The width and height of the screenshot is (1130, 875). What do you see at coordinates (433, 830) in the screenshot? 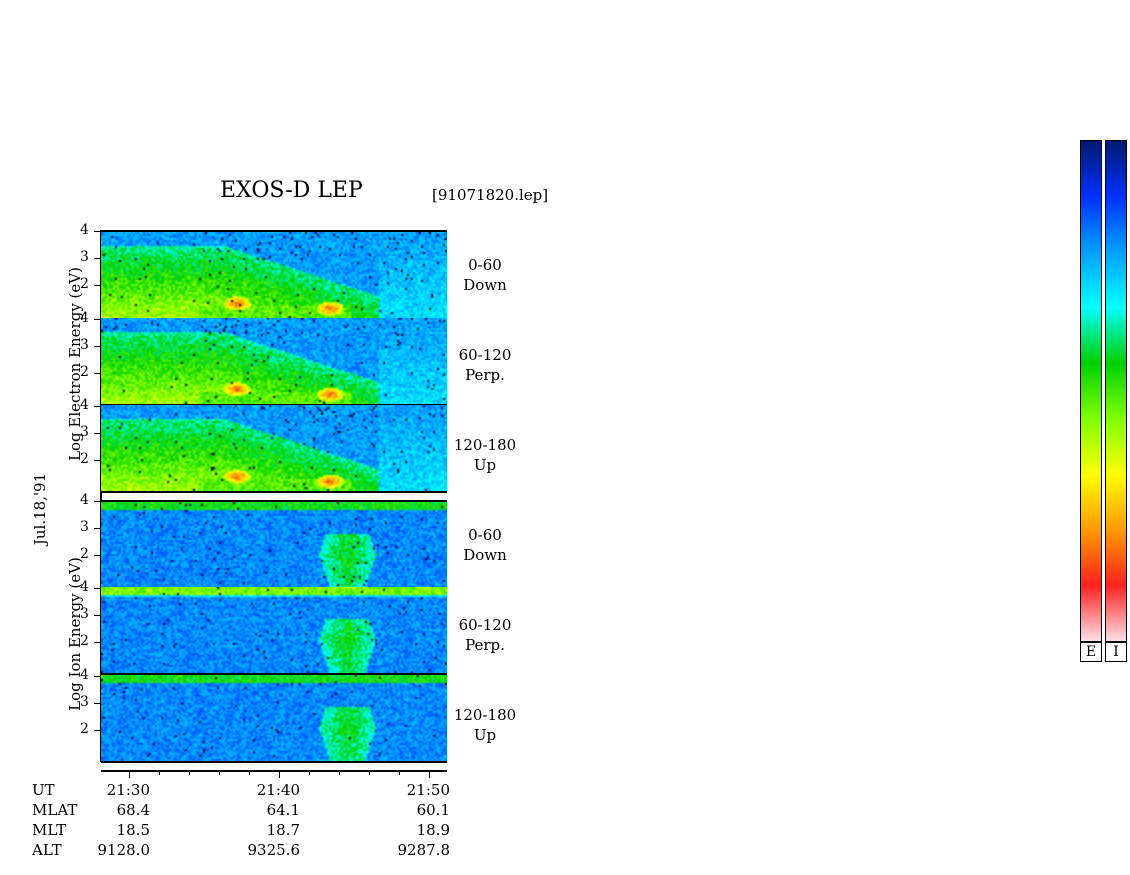
I see `info-mlt-3: 18.9` at bounding box center [433, 830].